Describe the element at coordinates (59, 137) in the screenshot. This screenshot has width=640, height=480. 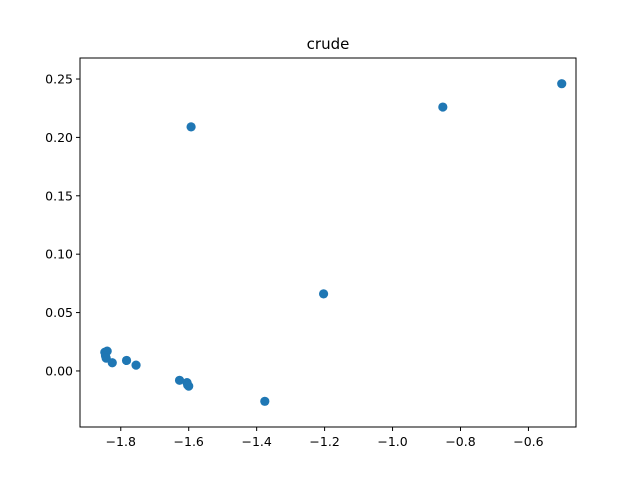
I see `y-tick-label: 0.20` at that location.